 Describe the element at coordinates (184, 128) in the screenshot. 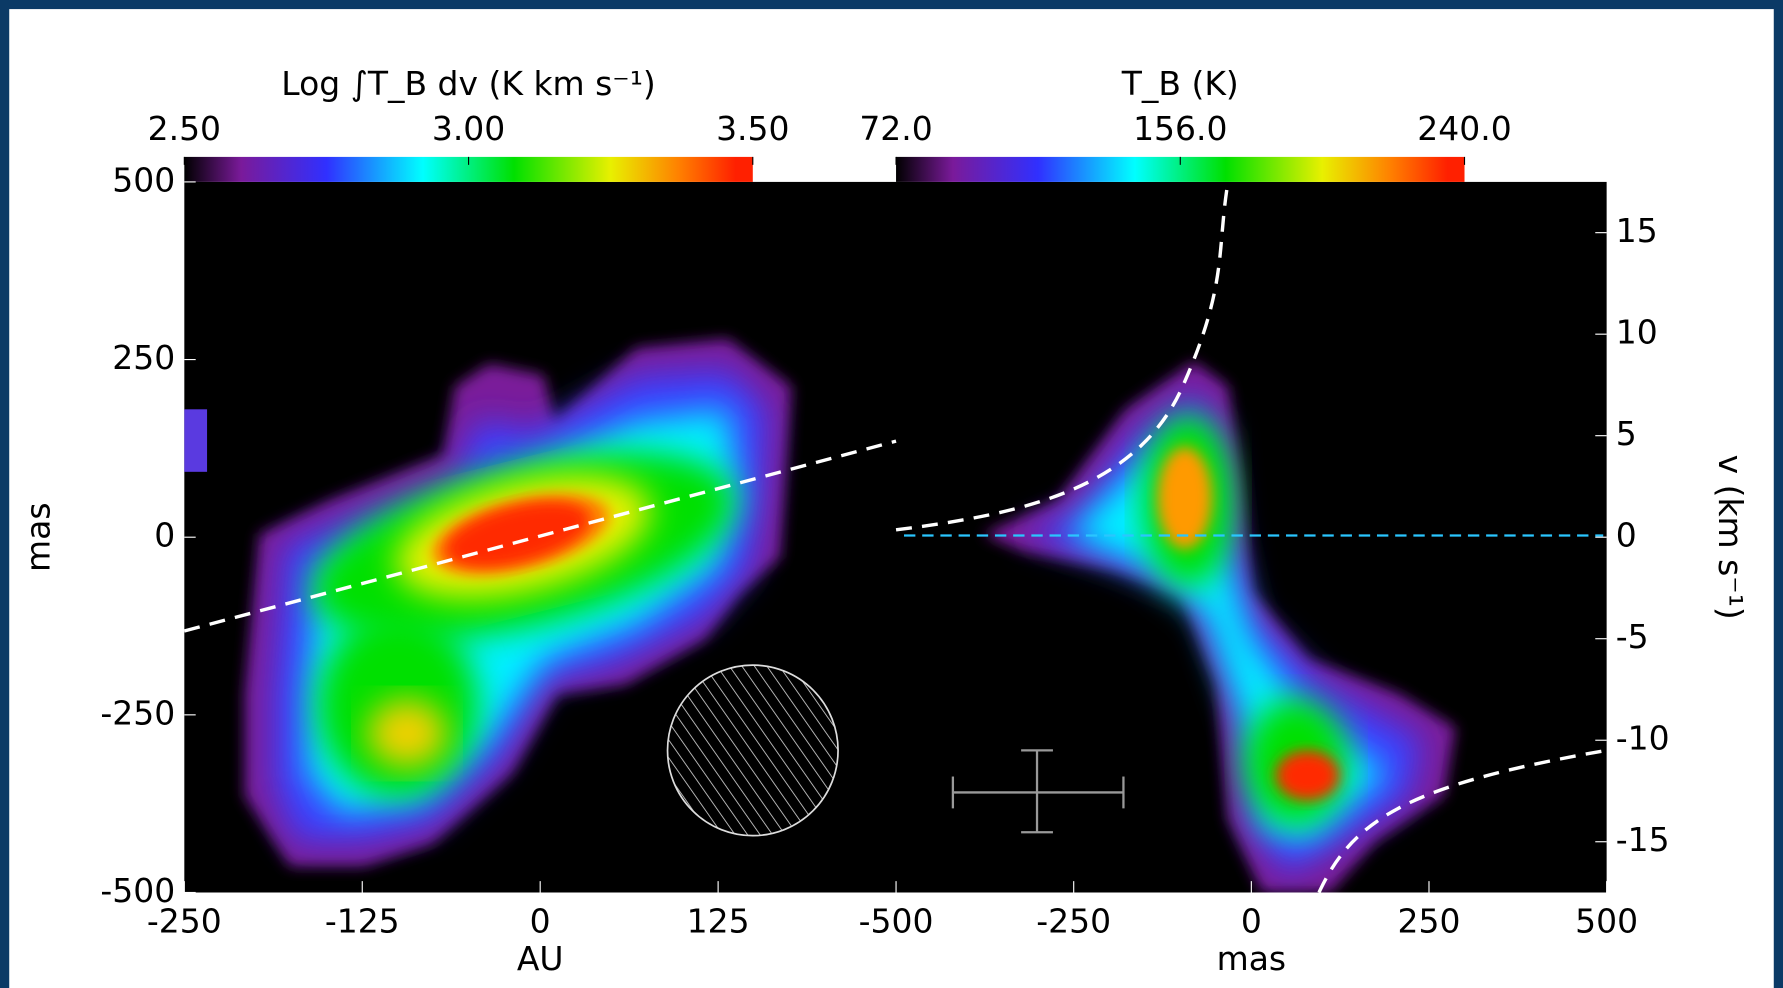

I see `colorbar-tick-label: 2.50` at that location.